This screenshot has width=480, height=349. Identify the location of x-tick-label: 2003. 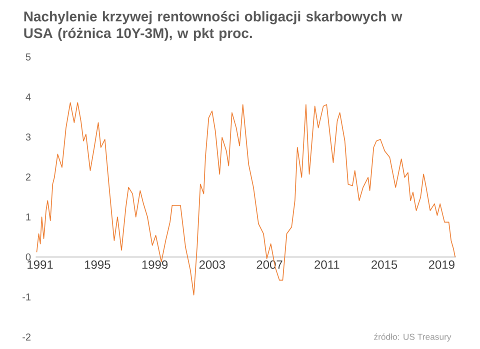
(212, 264).